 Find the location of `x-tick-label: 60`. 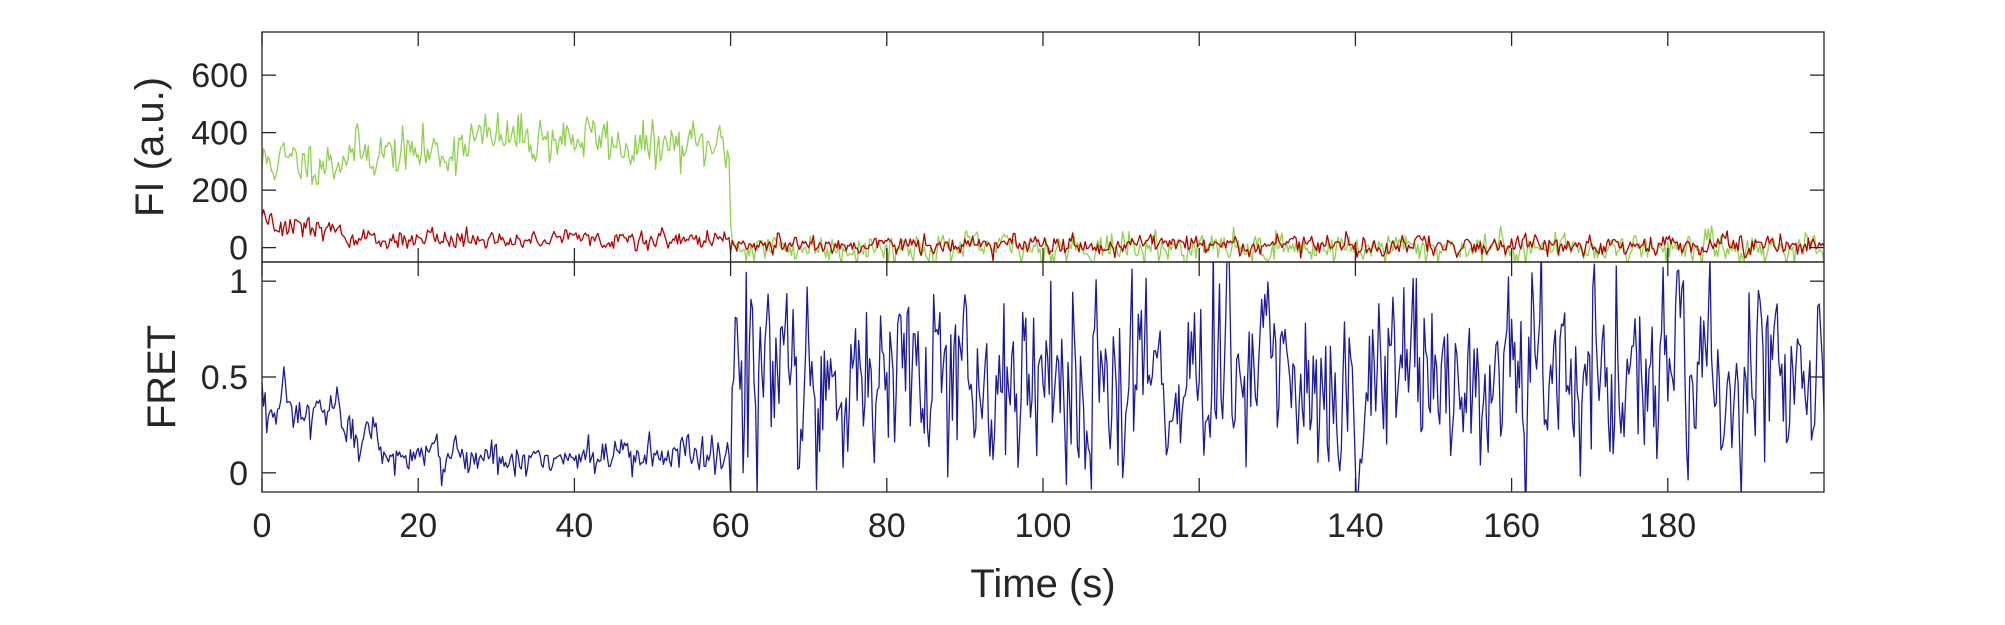

x-tick-label: 60 is located at coordinates (731, 526).